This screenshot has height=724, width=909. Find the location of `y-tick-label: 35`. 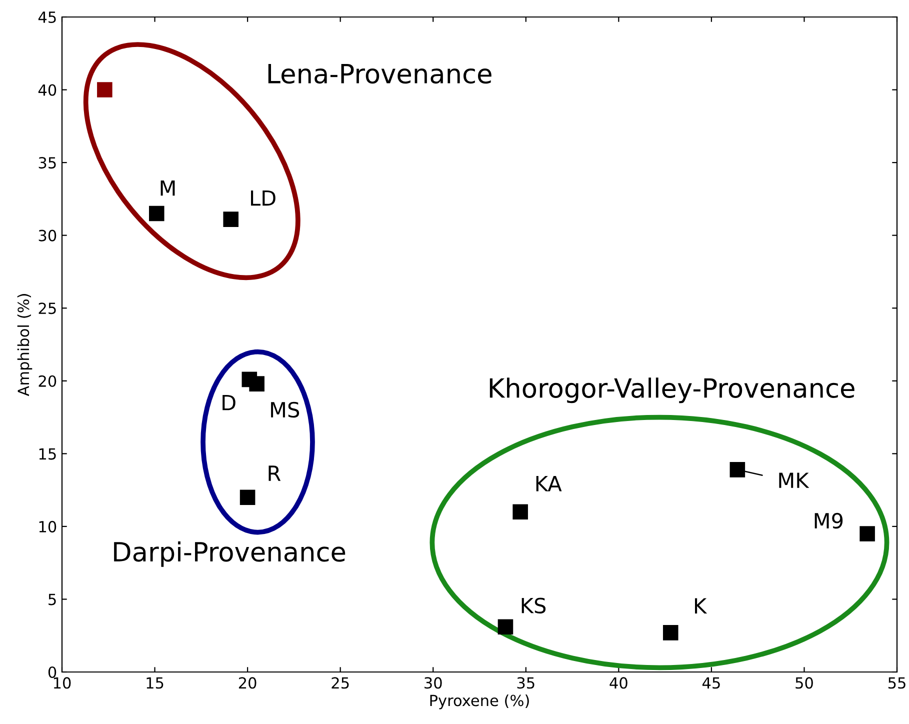

y-tick-label: 35 is located at coordinates (47, 163).